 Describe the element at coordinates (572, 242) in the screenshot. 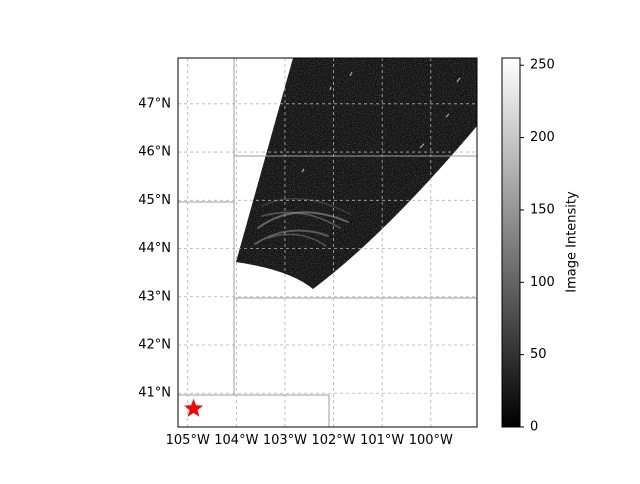

I see `colorbar-label: Image Intensity` at that location.